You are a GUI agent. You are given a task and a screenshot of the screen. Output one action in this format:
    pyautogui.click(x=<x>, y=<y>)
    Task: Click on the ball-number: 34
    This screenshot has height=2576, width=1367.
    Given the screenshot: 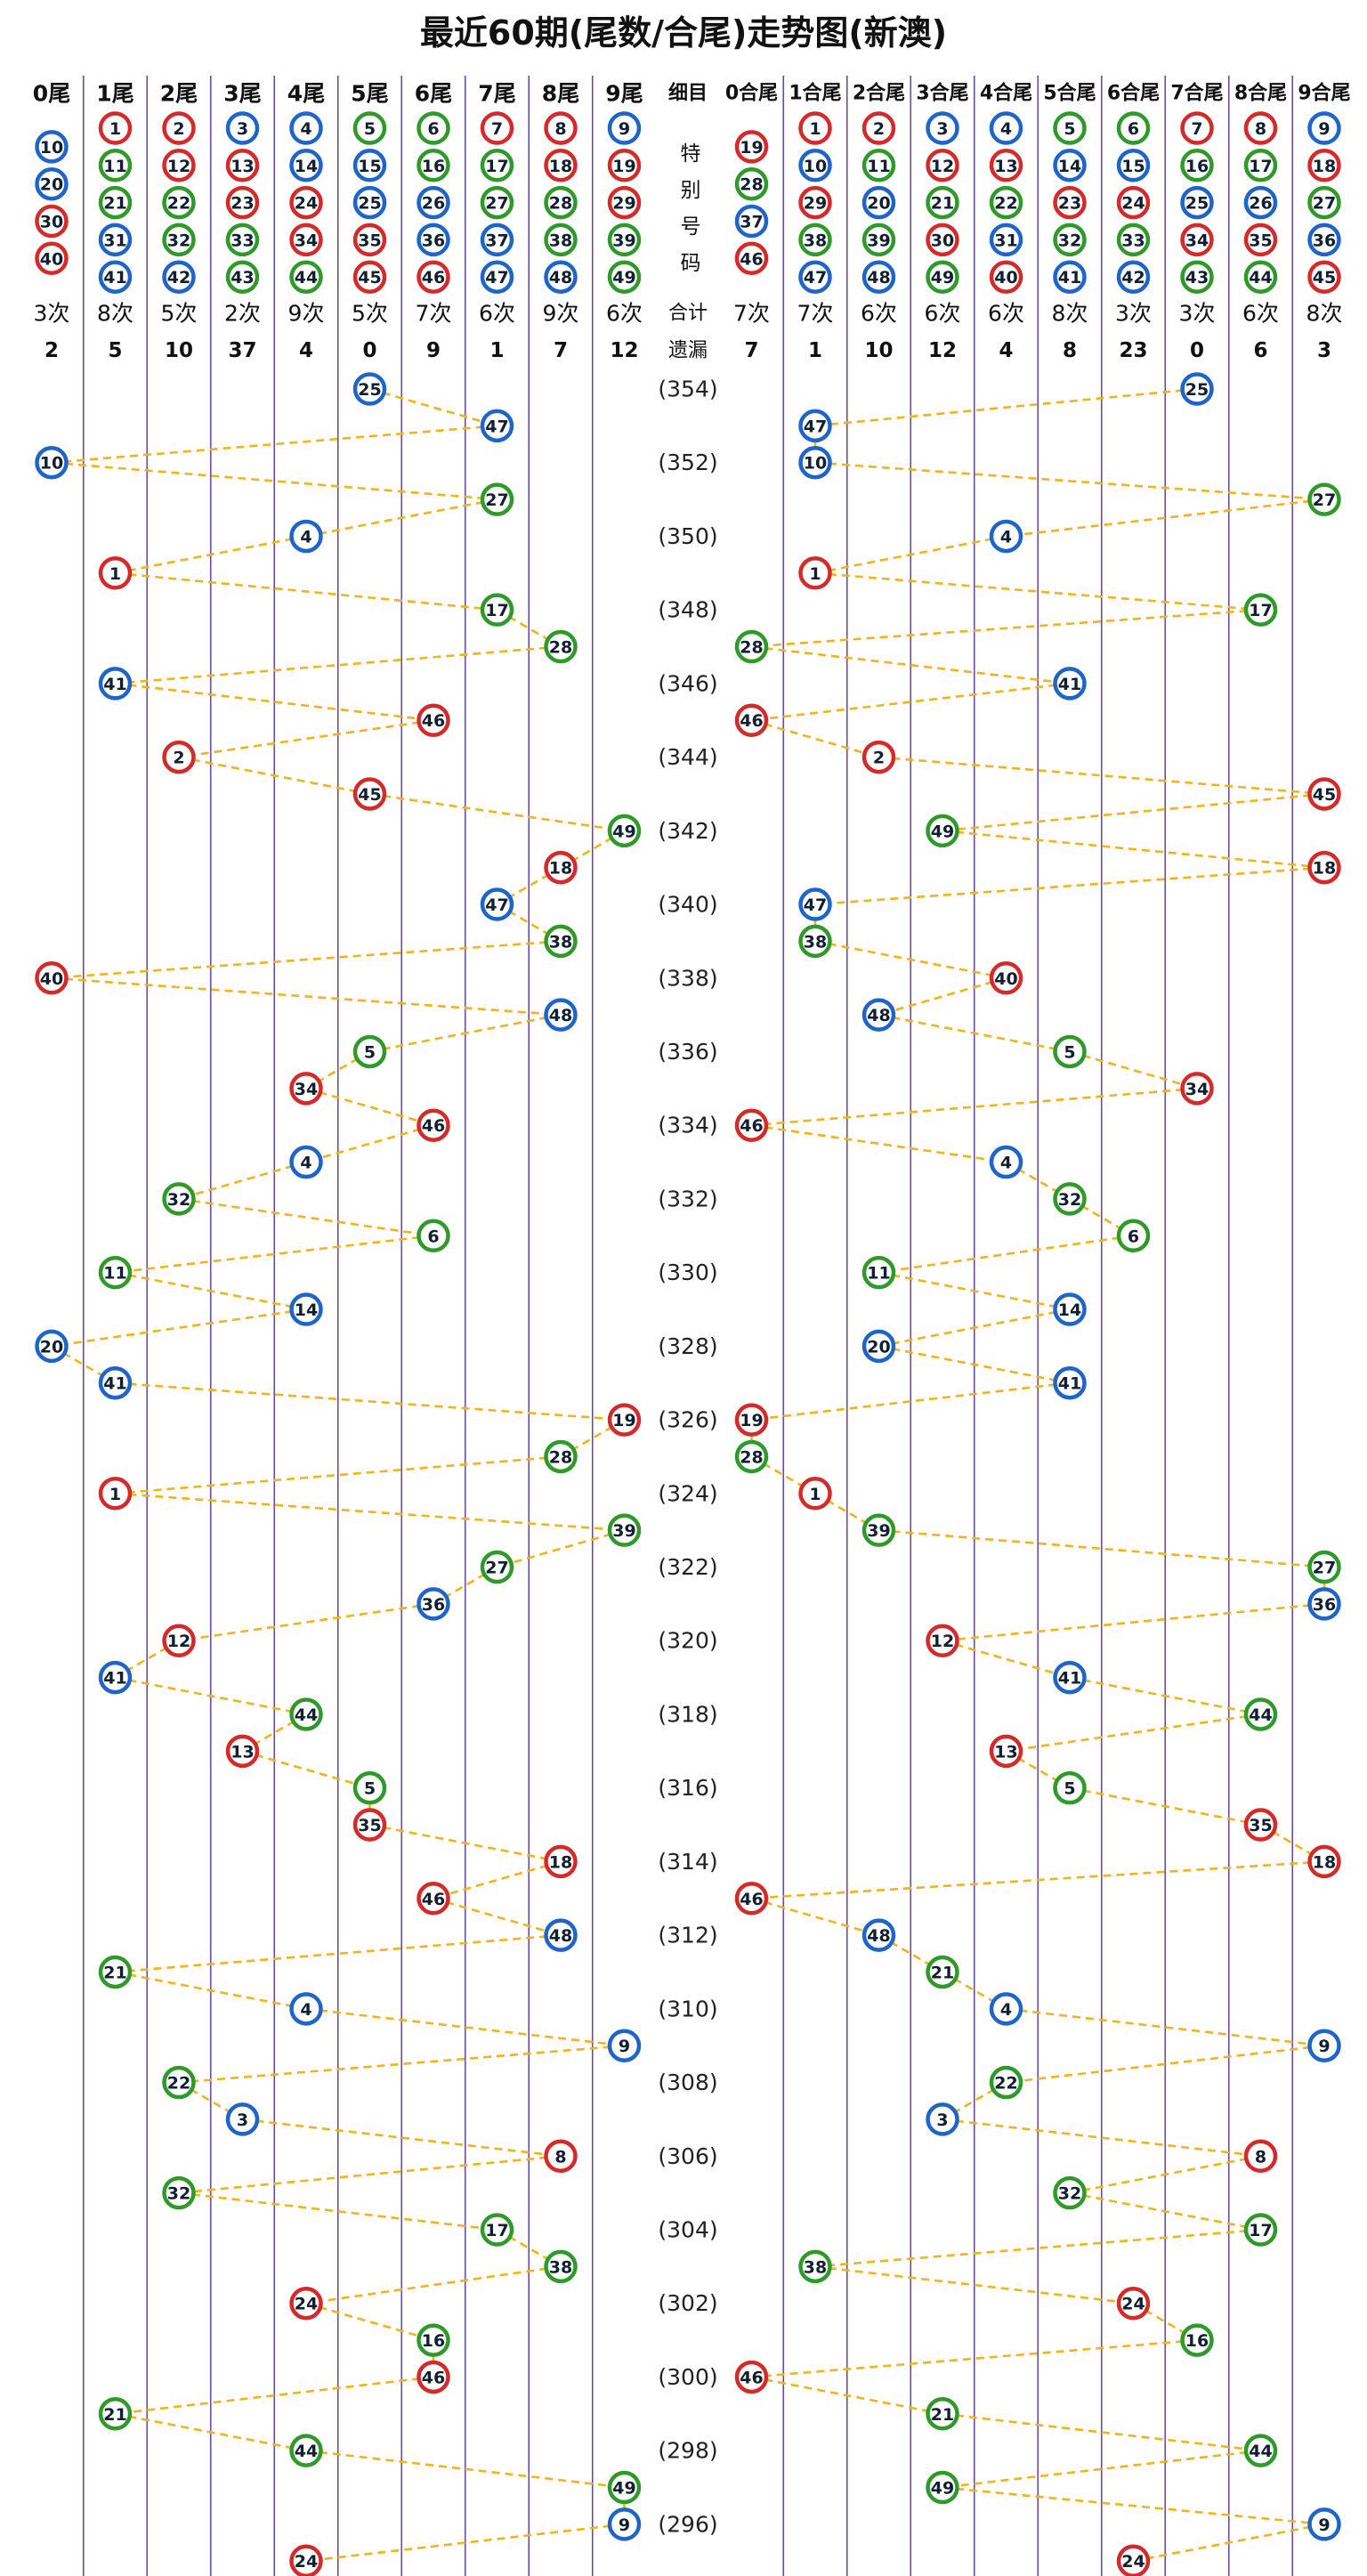 What is the action you would take?
    pyautogui.click(x=1197, y=240)
    